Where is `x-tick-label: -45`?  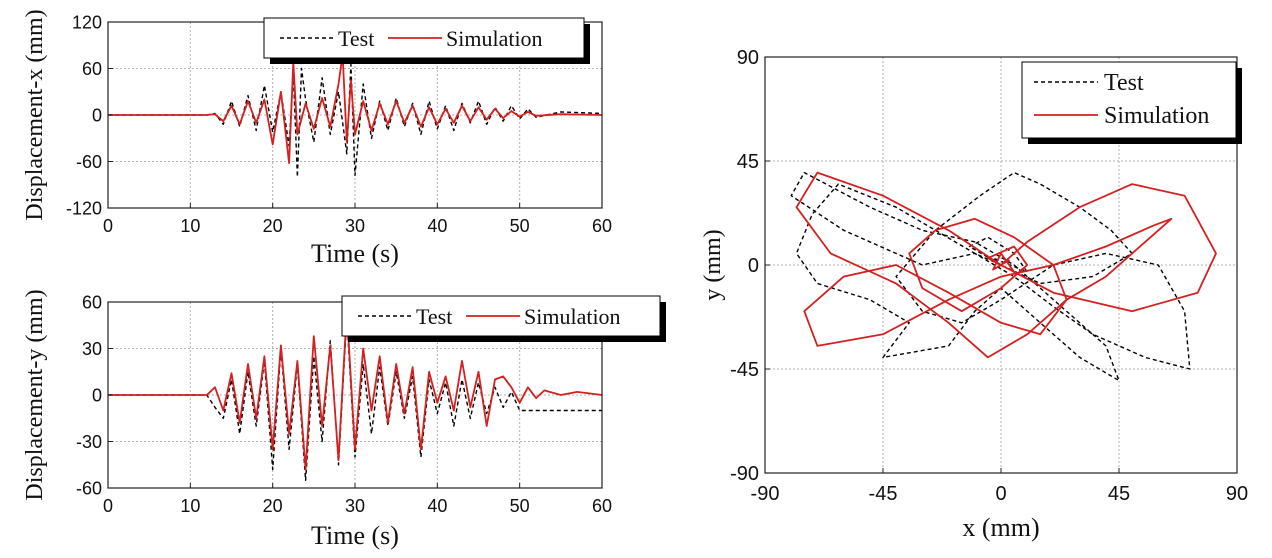 x-tick-label: -45 is located at coordinates (883, 494).